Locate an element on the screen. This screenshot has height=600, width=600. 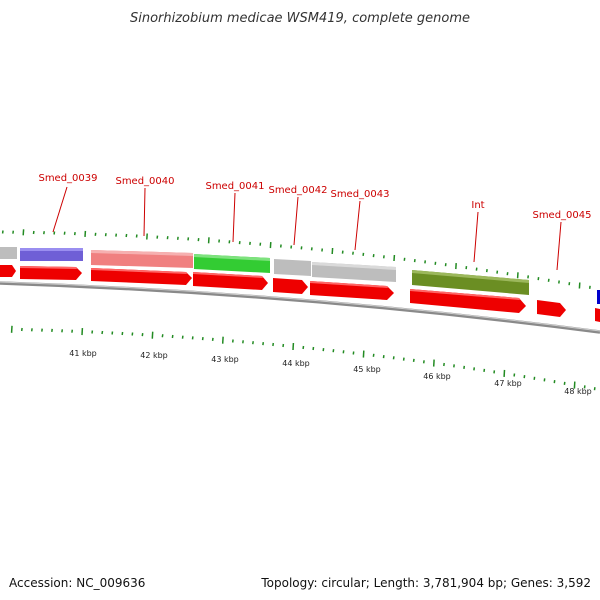
accession-text: Accession: NC_009636 is located at coordinates (77, 583).